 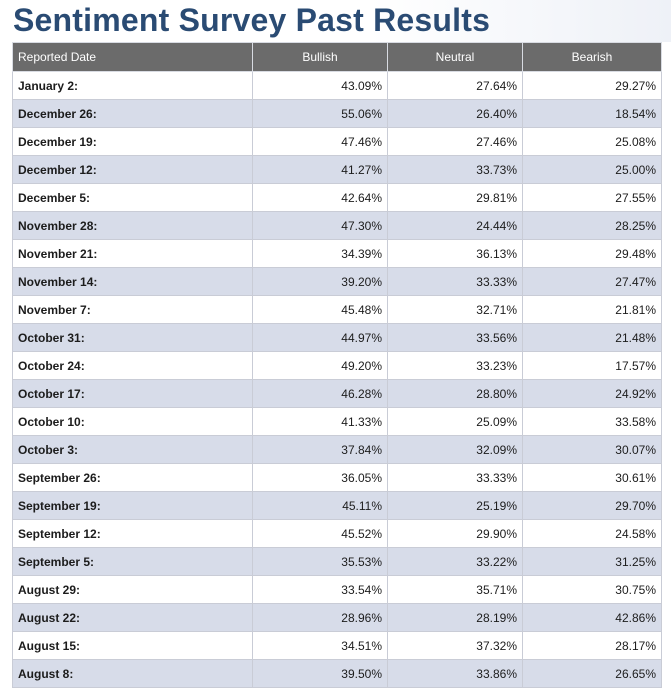 I want to click on bullish-cell: 45.11%, so click(x=320, y=505).